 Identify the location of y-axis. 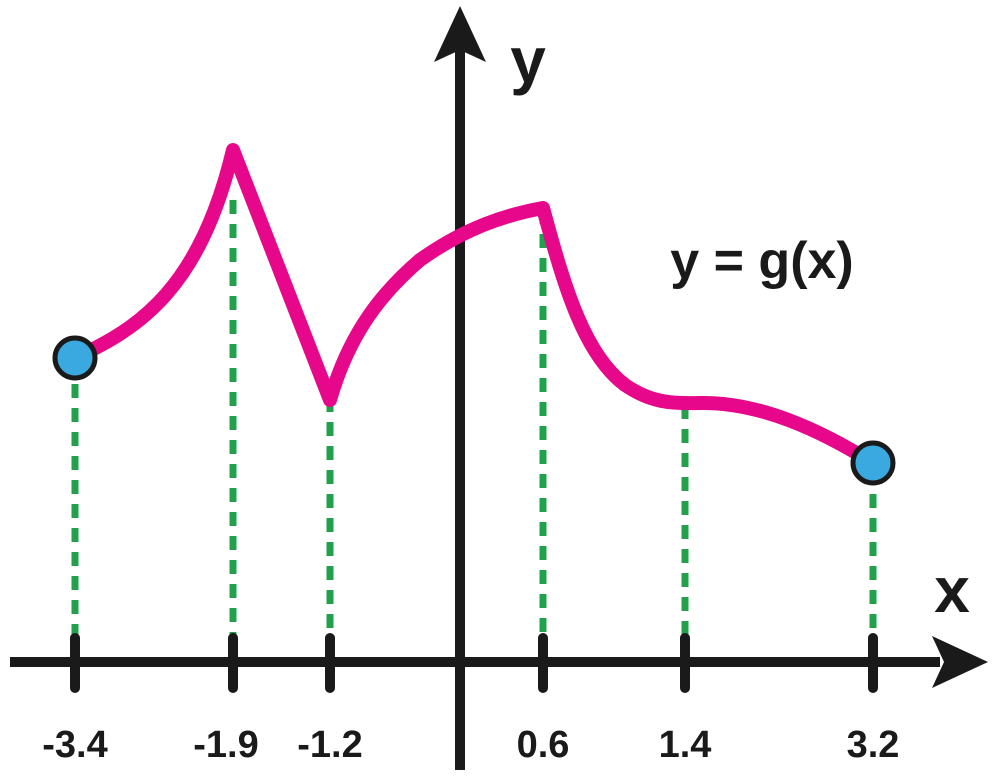
(460, 388).